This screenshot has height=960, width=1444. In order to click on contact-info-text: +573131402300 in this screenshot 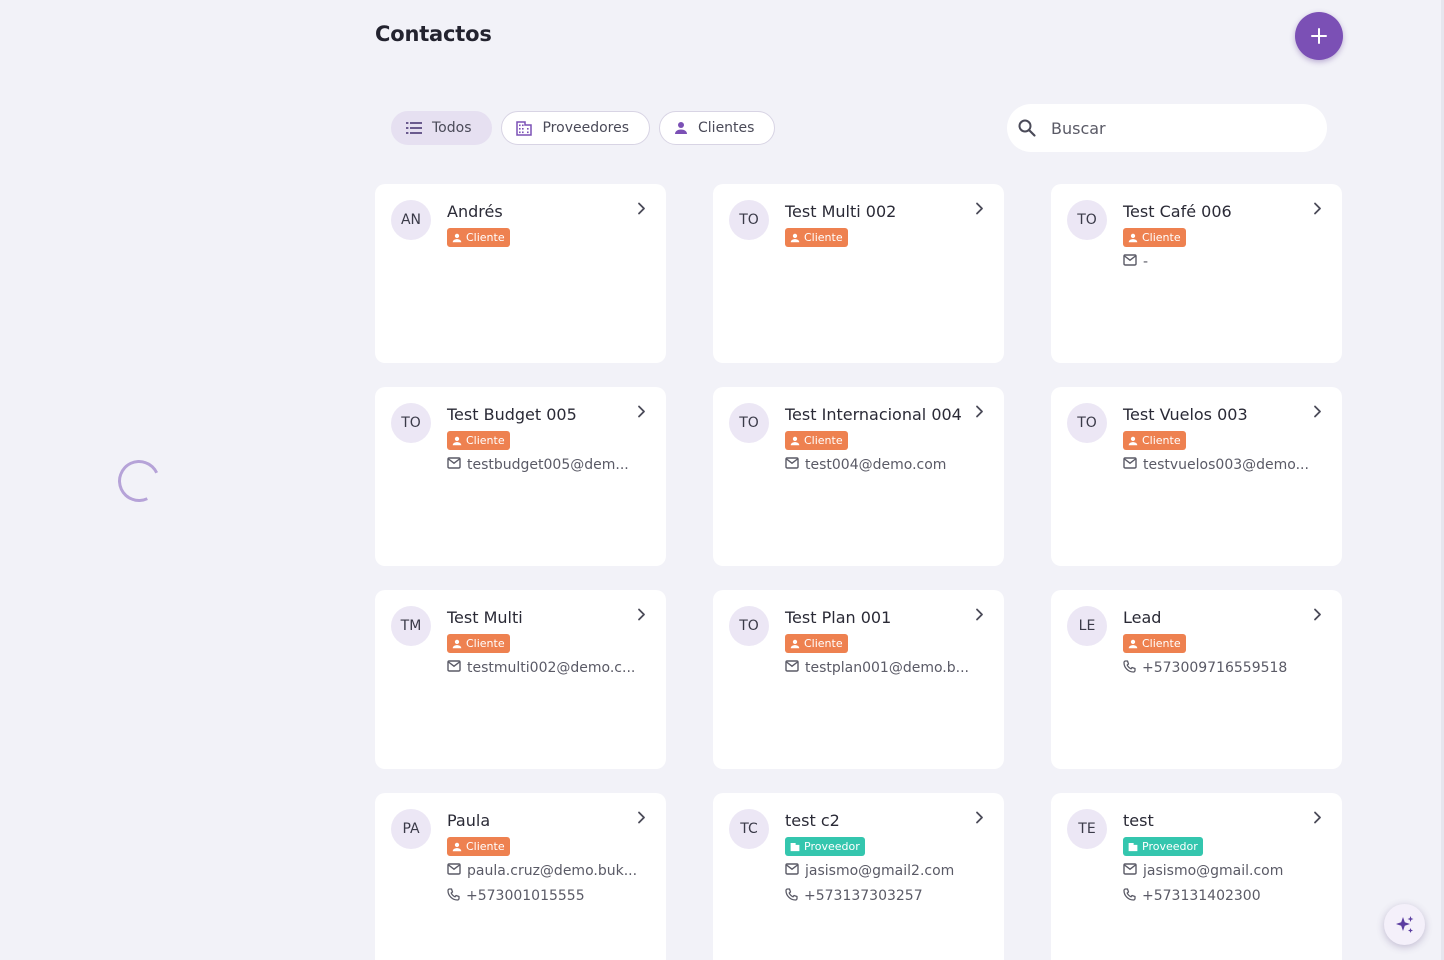, I will do `click(1201, 896)`.